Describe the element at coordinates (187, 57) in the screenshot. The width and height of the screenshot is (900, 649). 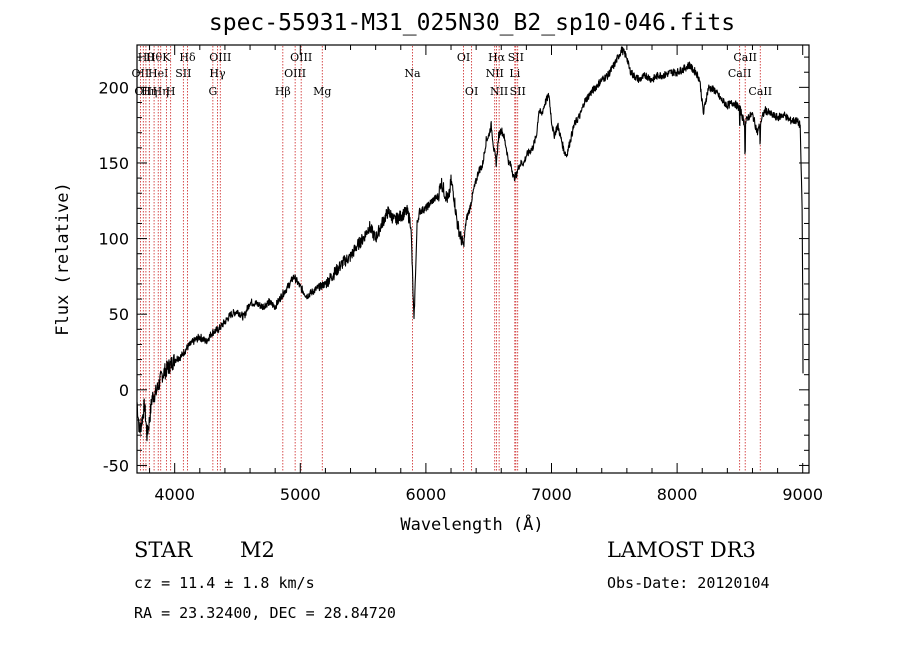
I see `emission-line-label: Hδ` at that location.